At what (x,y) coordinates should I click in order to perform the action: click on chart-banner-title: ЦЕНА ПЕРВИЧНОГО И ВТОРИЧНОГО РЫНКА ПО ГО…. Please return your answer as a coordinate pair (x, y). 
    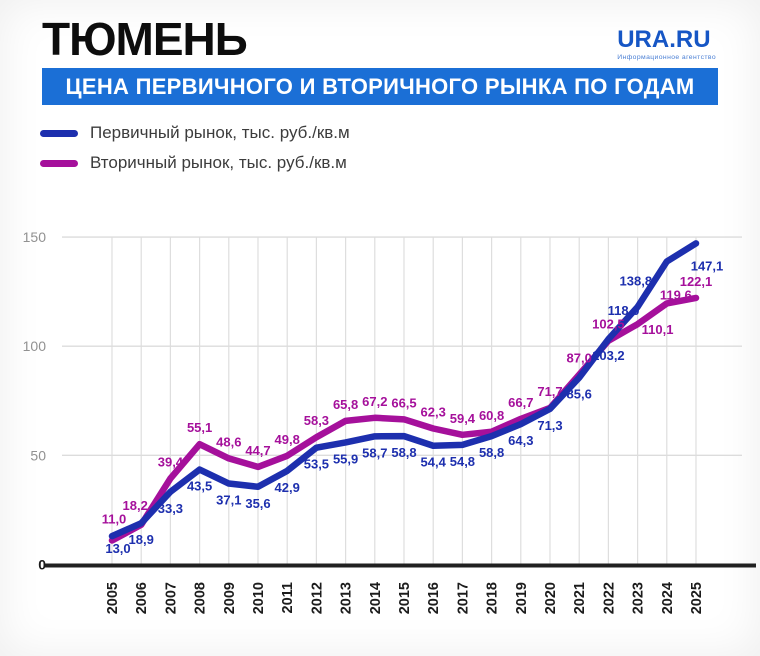
    Looking at the image, I should click on (380, 86).